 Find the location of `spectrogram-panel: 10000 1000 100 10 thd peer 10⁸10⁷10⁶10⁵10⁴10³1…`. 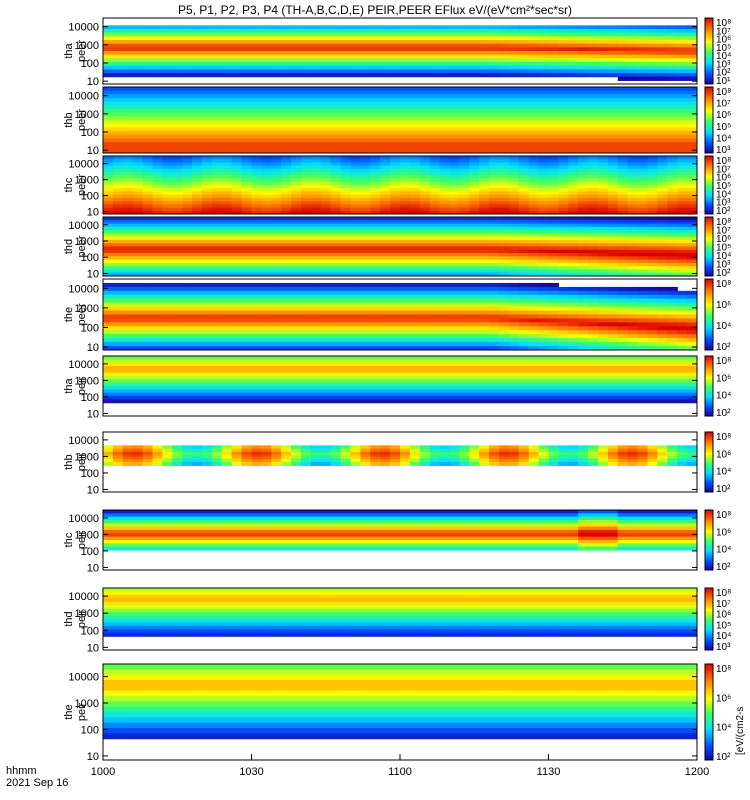

spectrogram-panel: 10000 1000 100 10 thd peer 10⁸10⁷10⁶10⁵10⁴10³1… is located at coordinates (397, 248).